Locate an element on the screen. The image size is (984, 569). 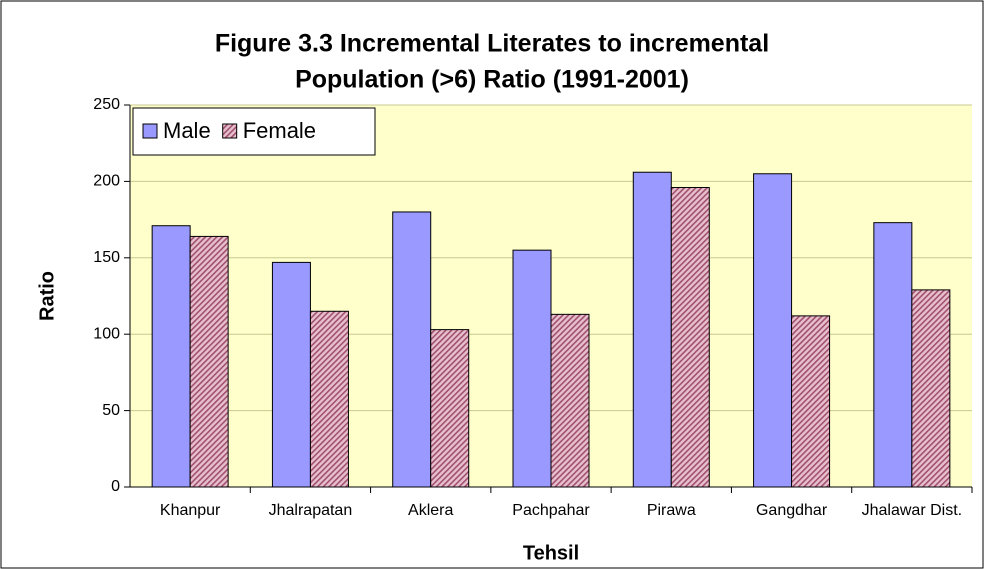
y-axis-label: Ratio is located at coordinates (47, 296).